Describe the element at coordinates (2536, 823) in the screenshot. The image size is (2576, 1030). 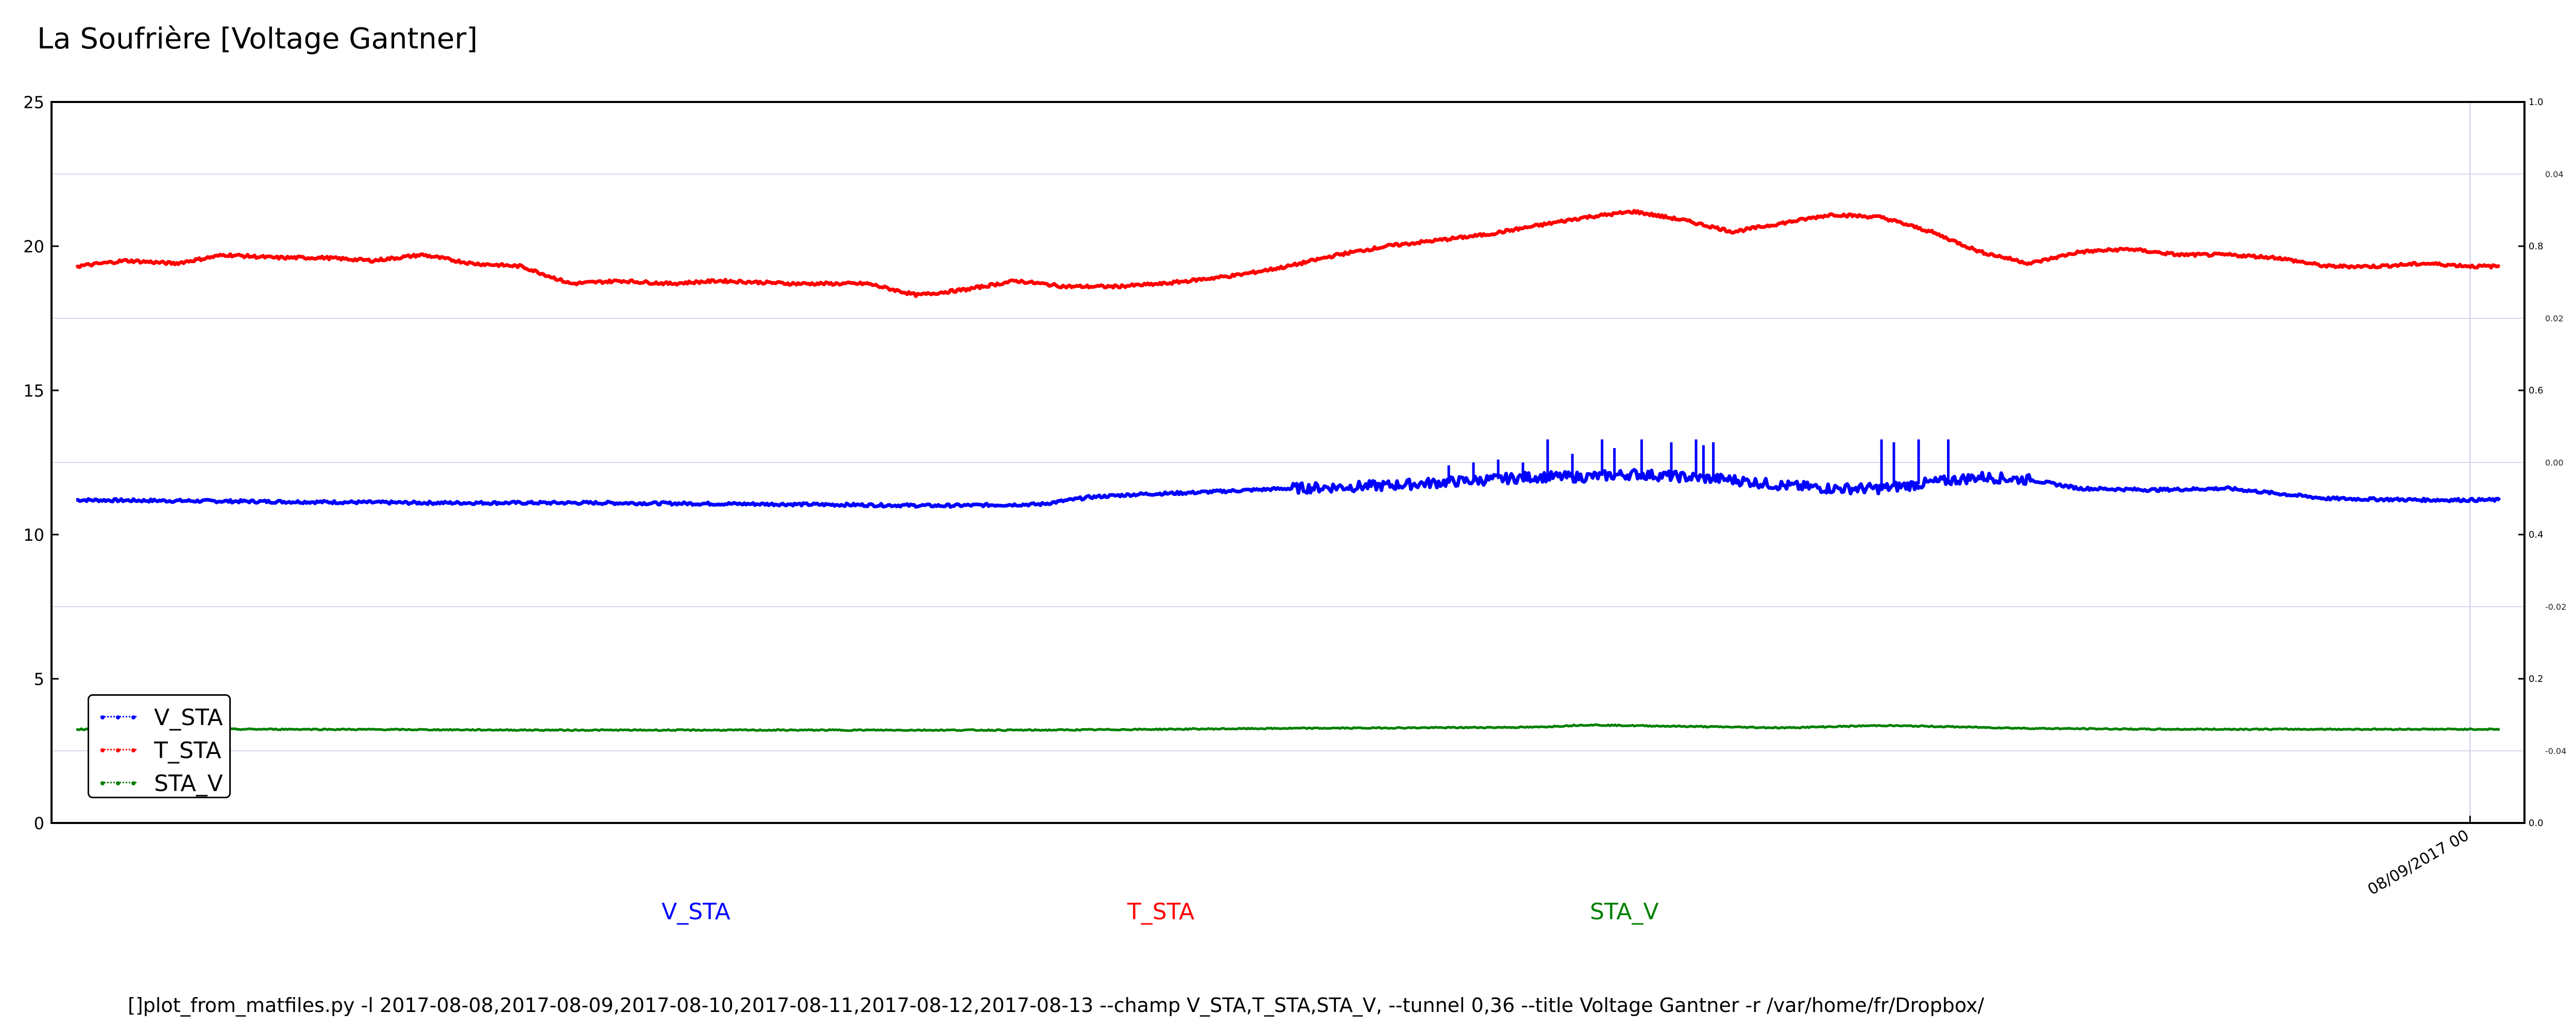
I see `right-tick-label: 0.0` at that location.